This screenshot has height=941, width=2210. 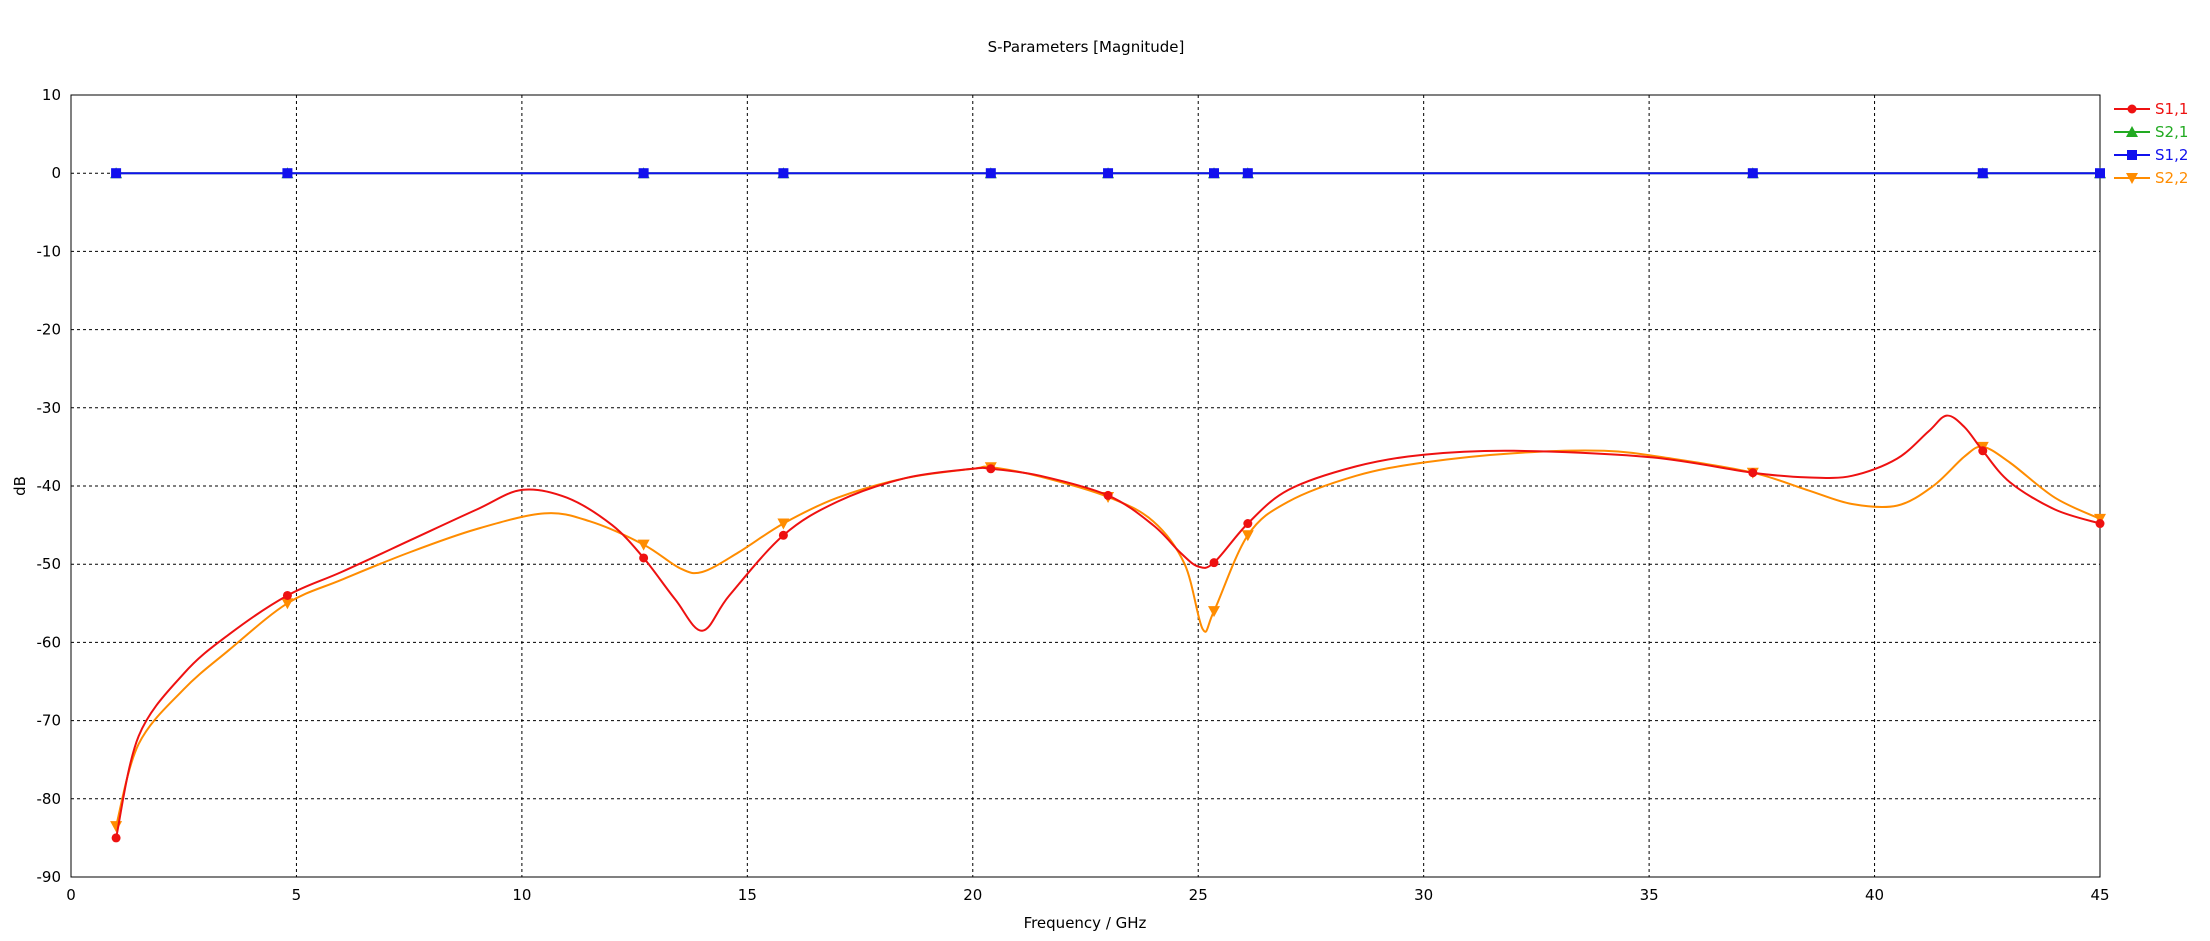 I want to click on chart-title: S-Parameters [Magnitude], so click(x=1086, y=47).